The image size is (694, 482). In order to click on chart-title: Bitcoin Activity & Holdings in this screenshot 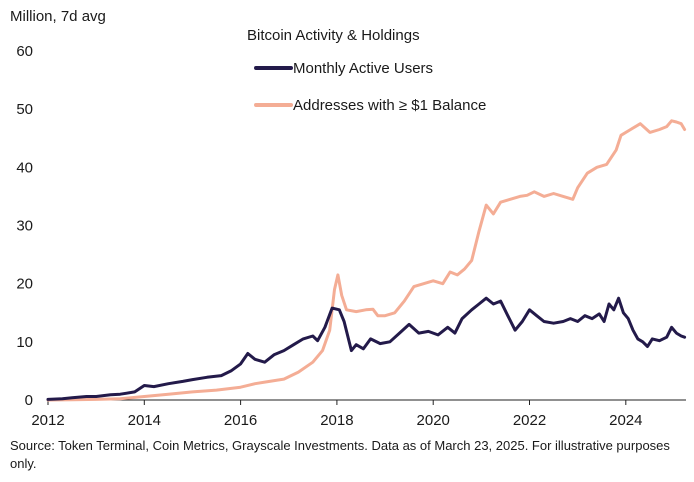, I will do `click(333, 35)`.